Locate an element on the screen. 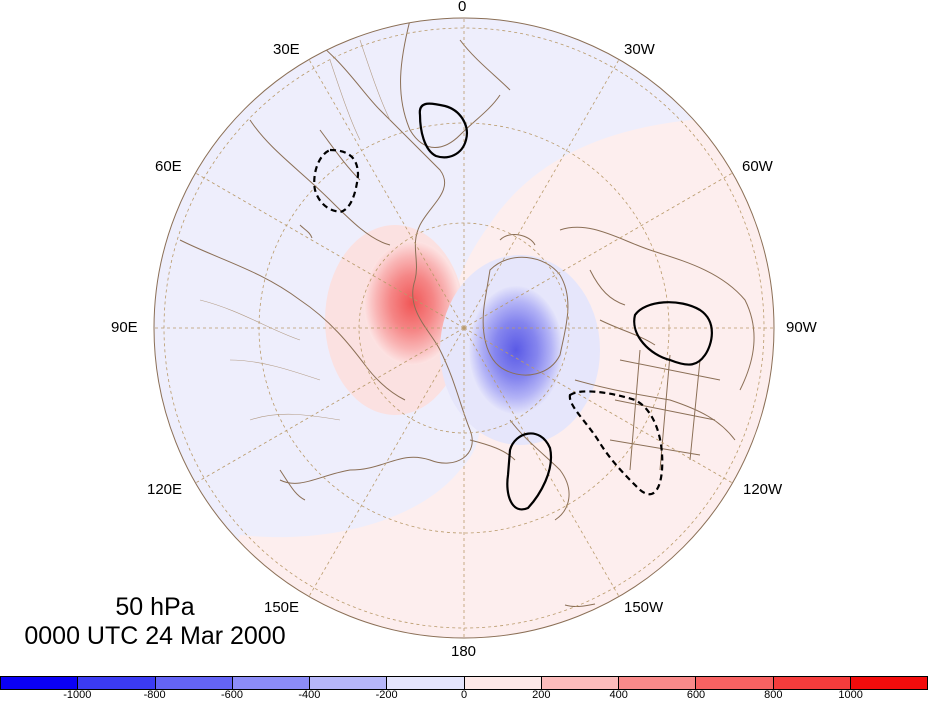  colorbar-tick-label: -600 is located at coordinates (232, 695).